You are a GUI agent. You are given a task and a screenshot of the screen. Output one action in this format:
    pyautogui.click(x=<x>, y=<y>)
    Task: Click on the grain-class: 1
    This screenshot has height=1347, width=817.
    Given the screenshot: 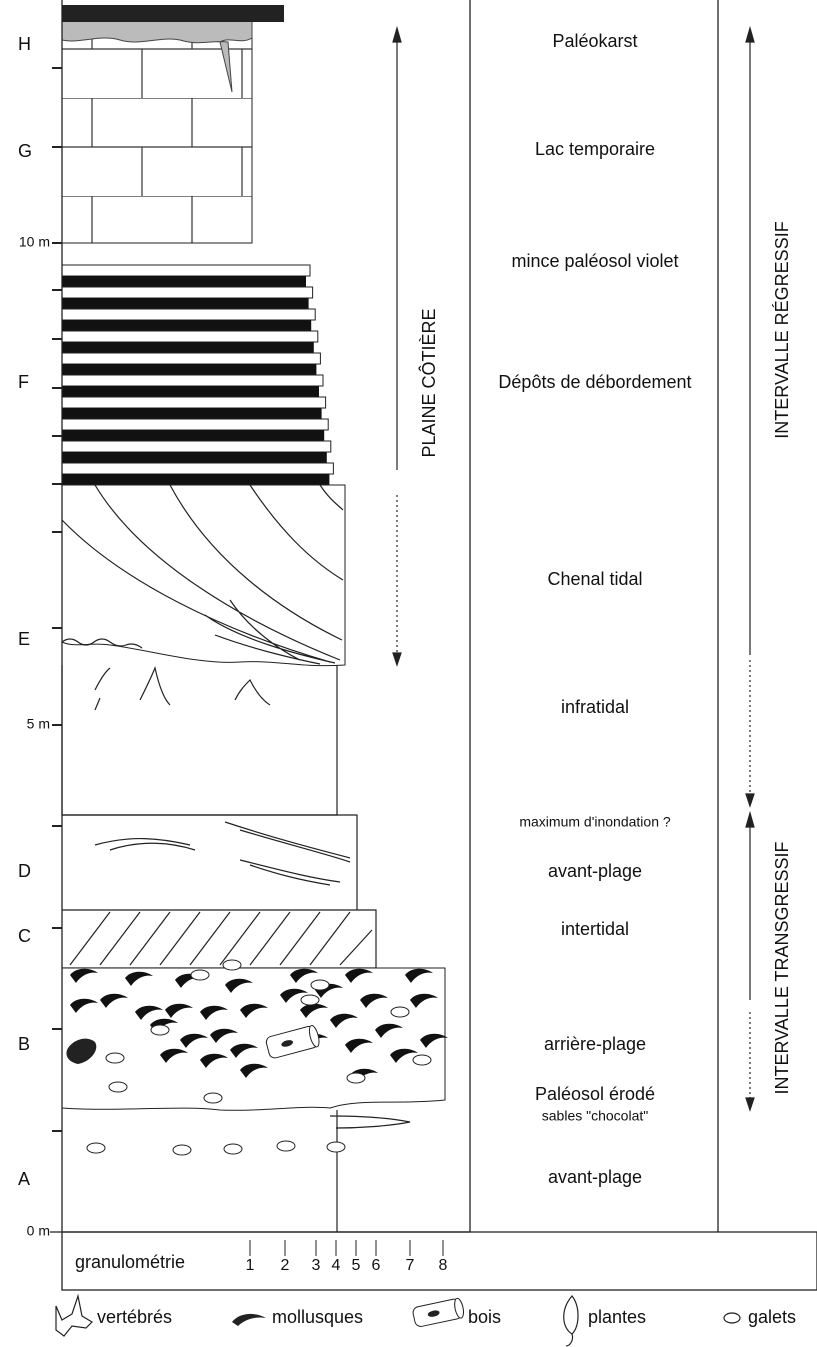 What is the action you would take?
    pyautogui.click(x=250, y=1265)
    